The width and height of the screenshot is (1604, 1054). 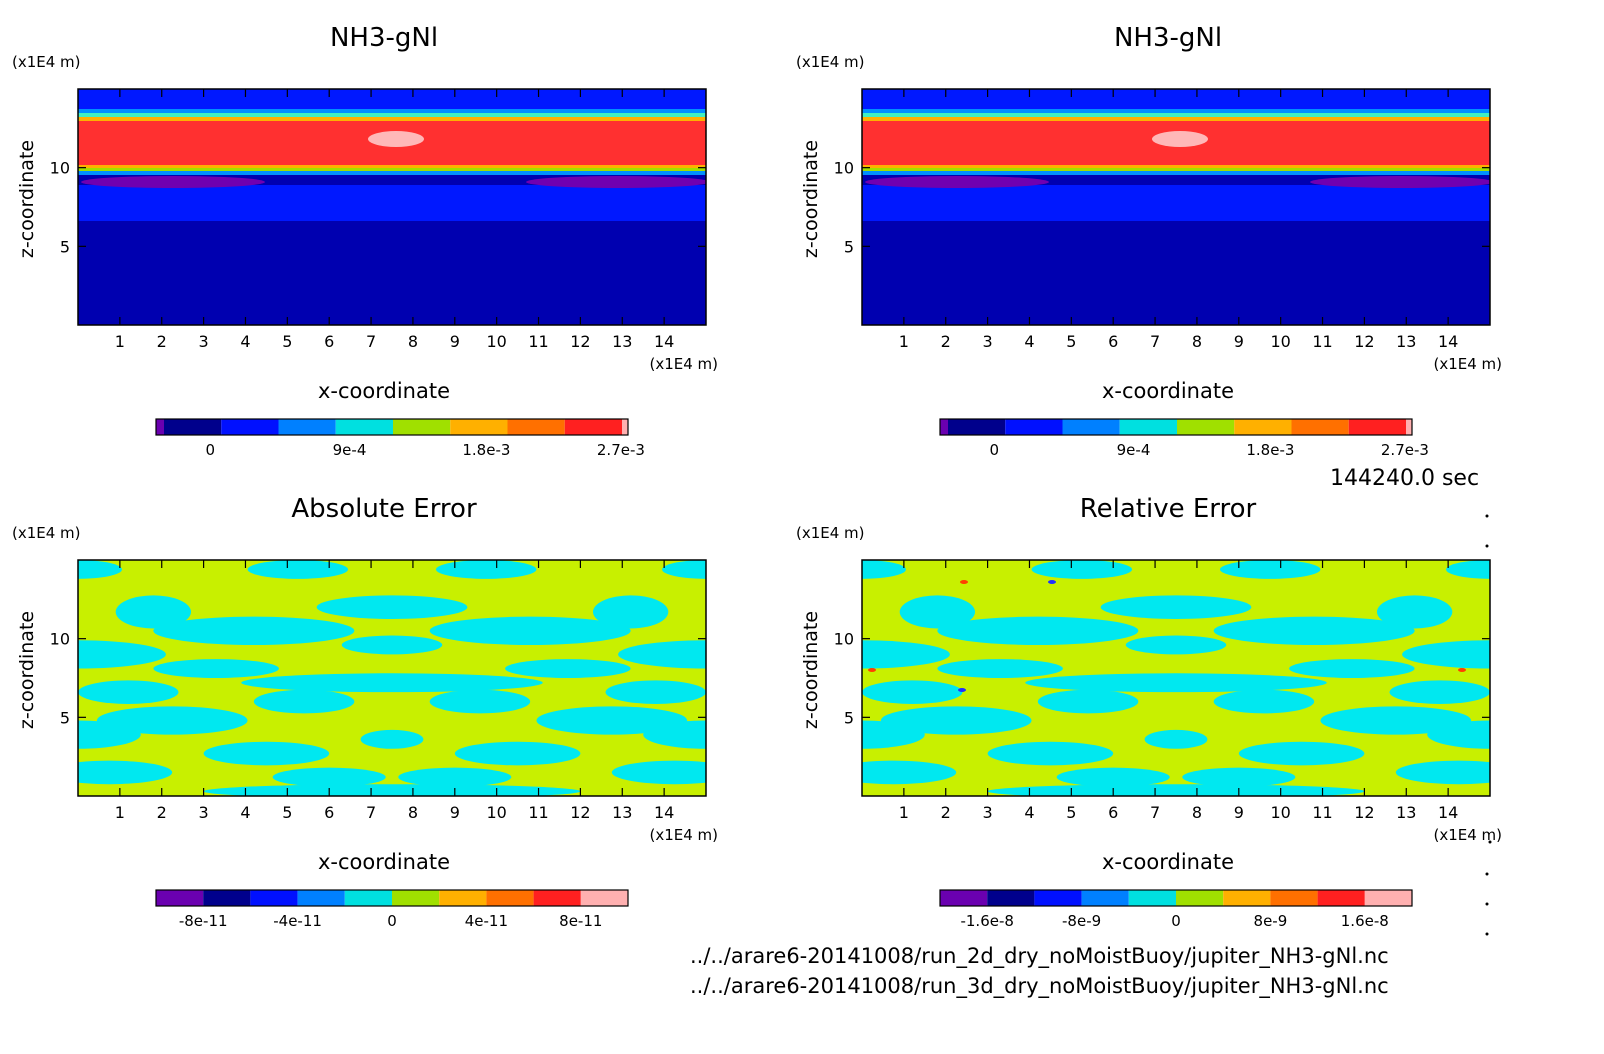 I want to click on y-tick-label: 10, so click(x=60, y=639).